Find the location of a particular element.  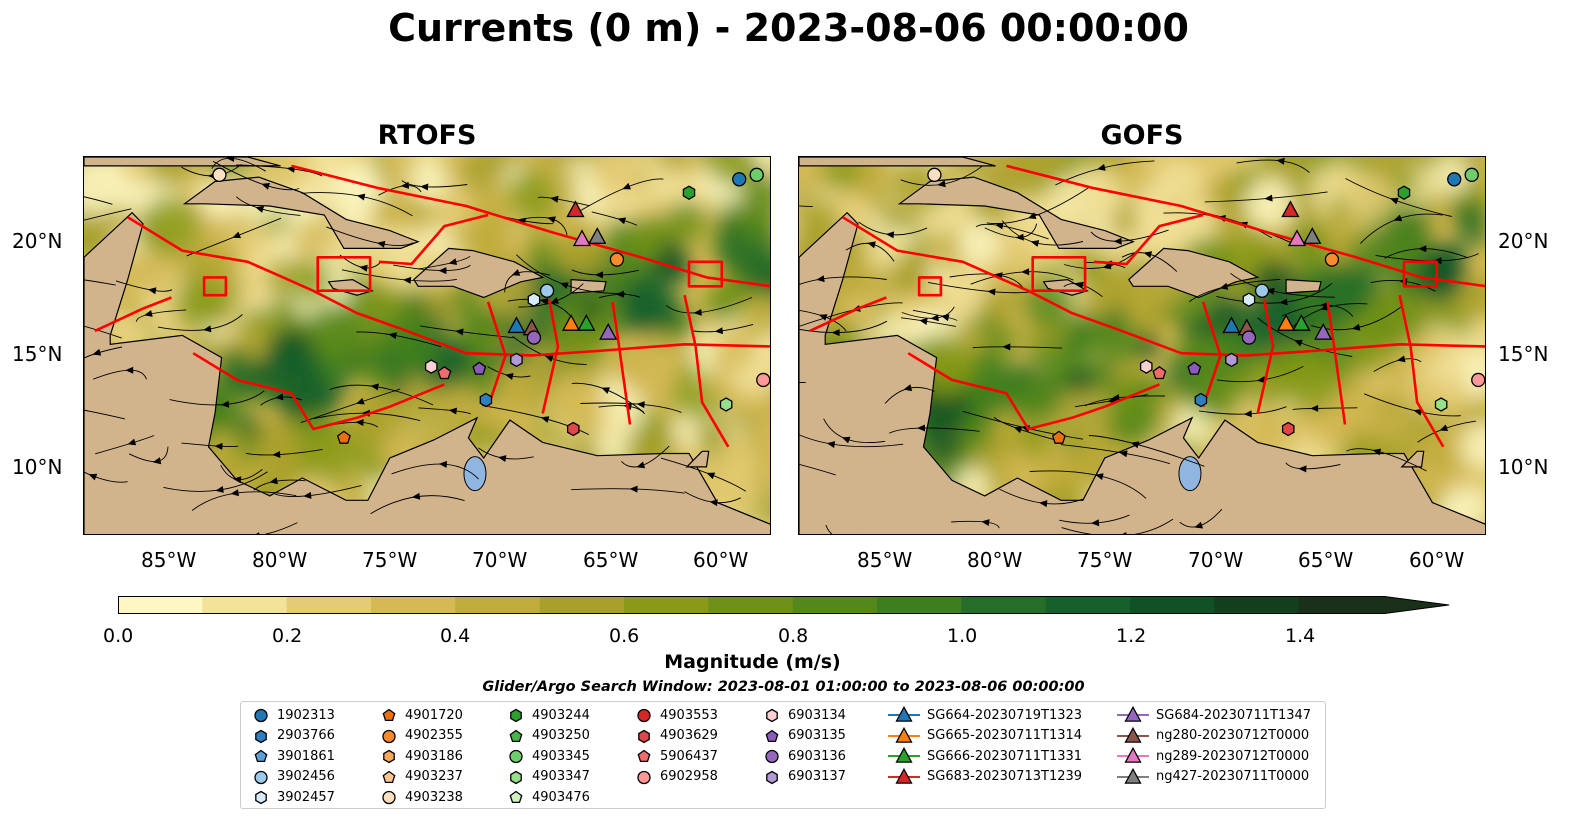

legend-item: 3902456 is located at coordinates (293, 777).